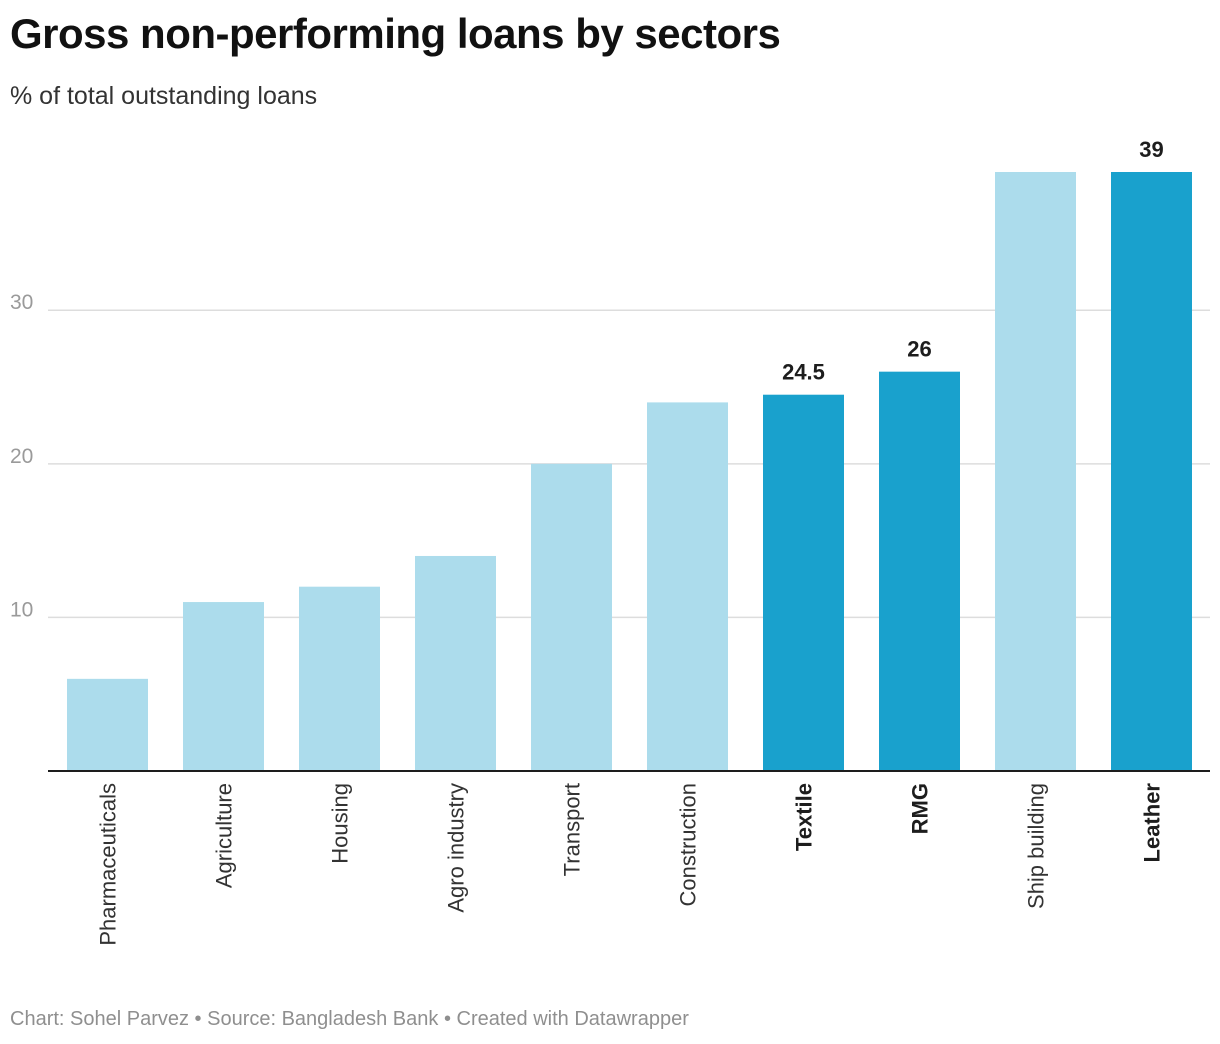 The image size is (1220, 1044). What do you see at coordinates (919, 571) in the screenshot?
I see `bar-rmg` at bounding box center [919, 571].